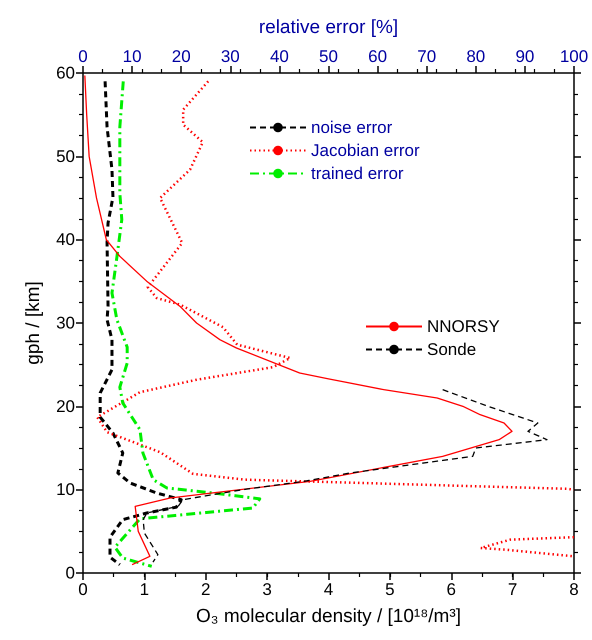 The image size is (592, 640). What do you see at coordinates (574, 56) in the screenshot?
I see `x2-tick-label: 100` at bounding box center [574, 56].